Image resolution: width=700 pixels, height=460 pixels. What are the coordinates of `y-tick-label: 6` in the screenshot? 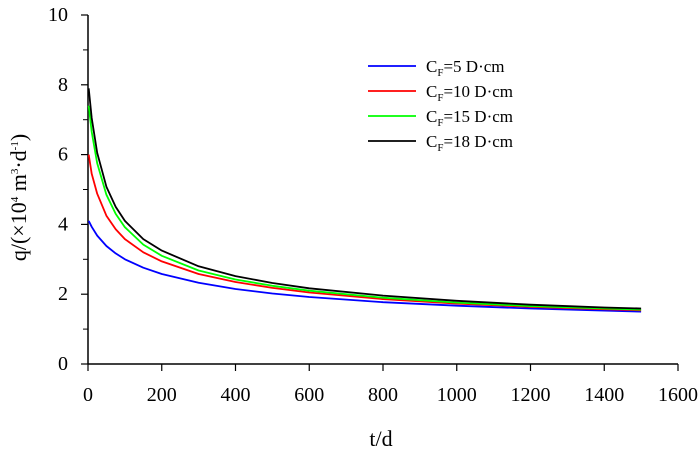 It's located at (63, 155).